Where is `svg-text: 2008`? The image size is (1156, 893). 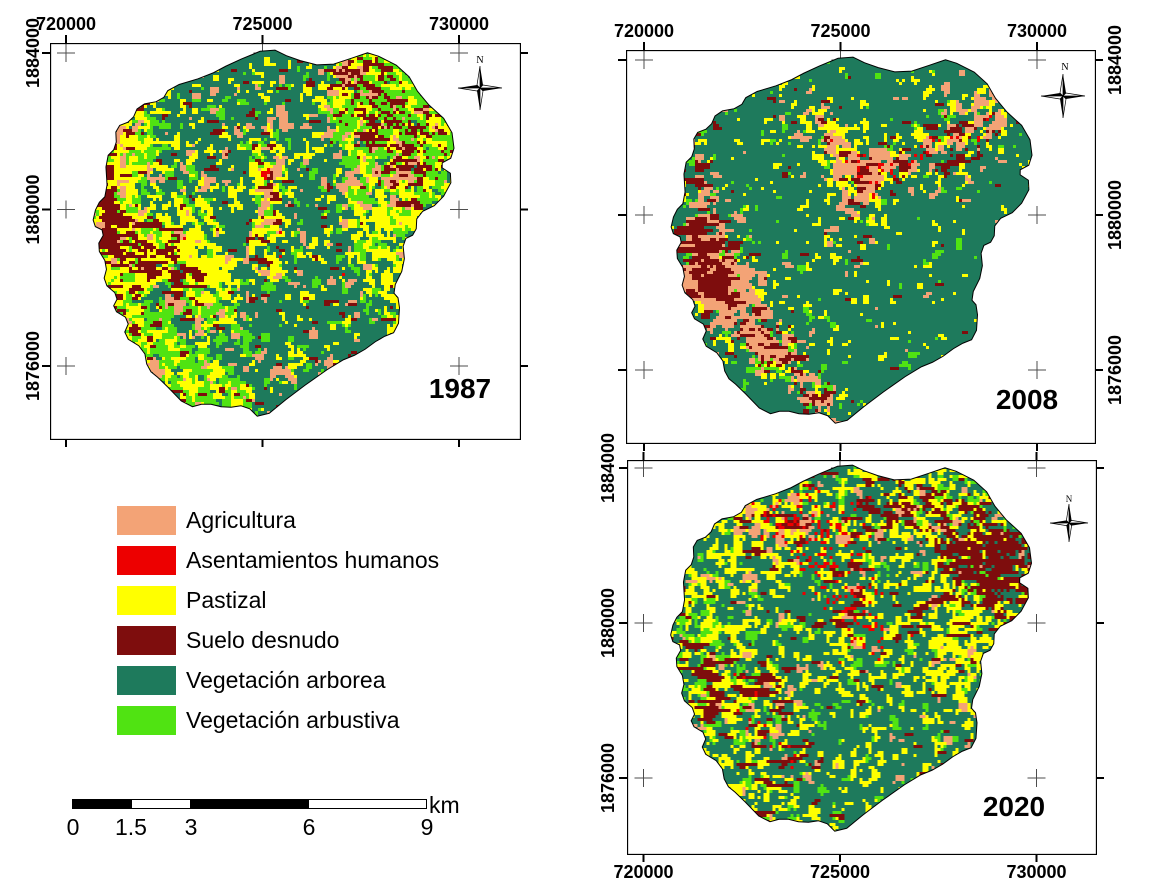 svg-text: 2008 is located at coordinates (1027, 399).